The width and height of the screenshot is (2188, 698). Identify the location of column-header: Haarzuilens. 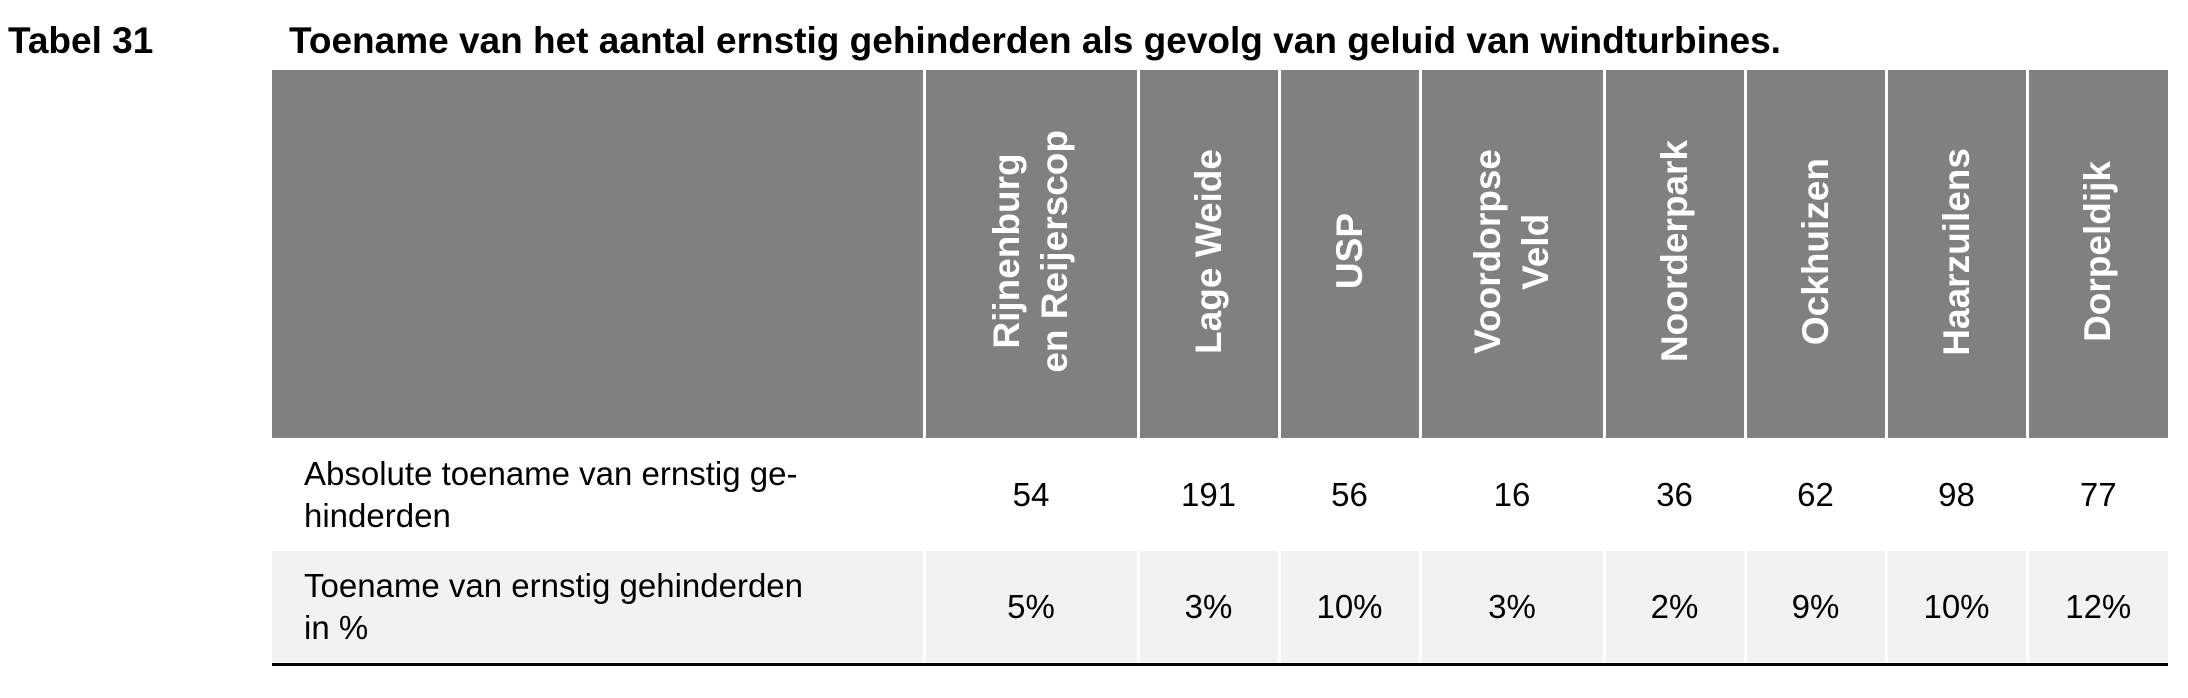
(1955, 254).